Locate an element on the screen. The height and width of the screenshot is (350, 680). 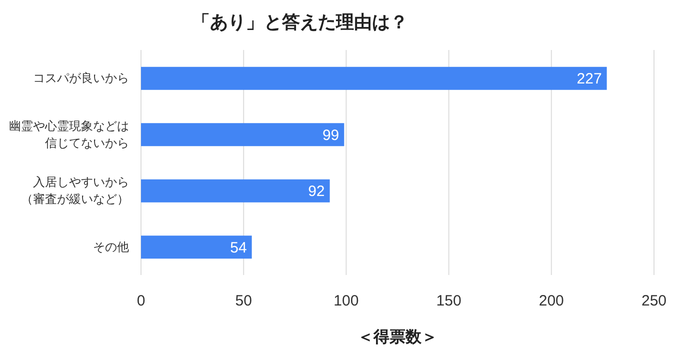
chart-title: 「あり」と答えた理由は？ is located at coordinates (300, 22).